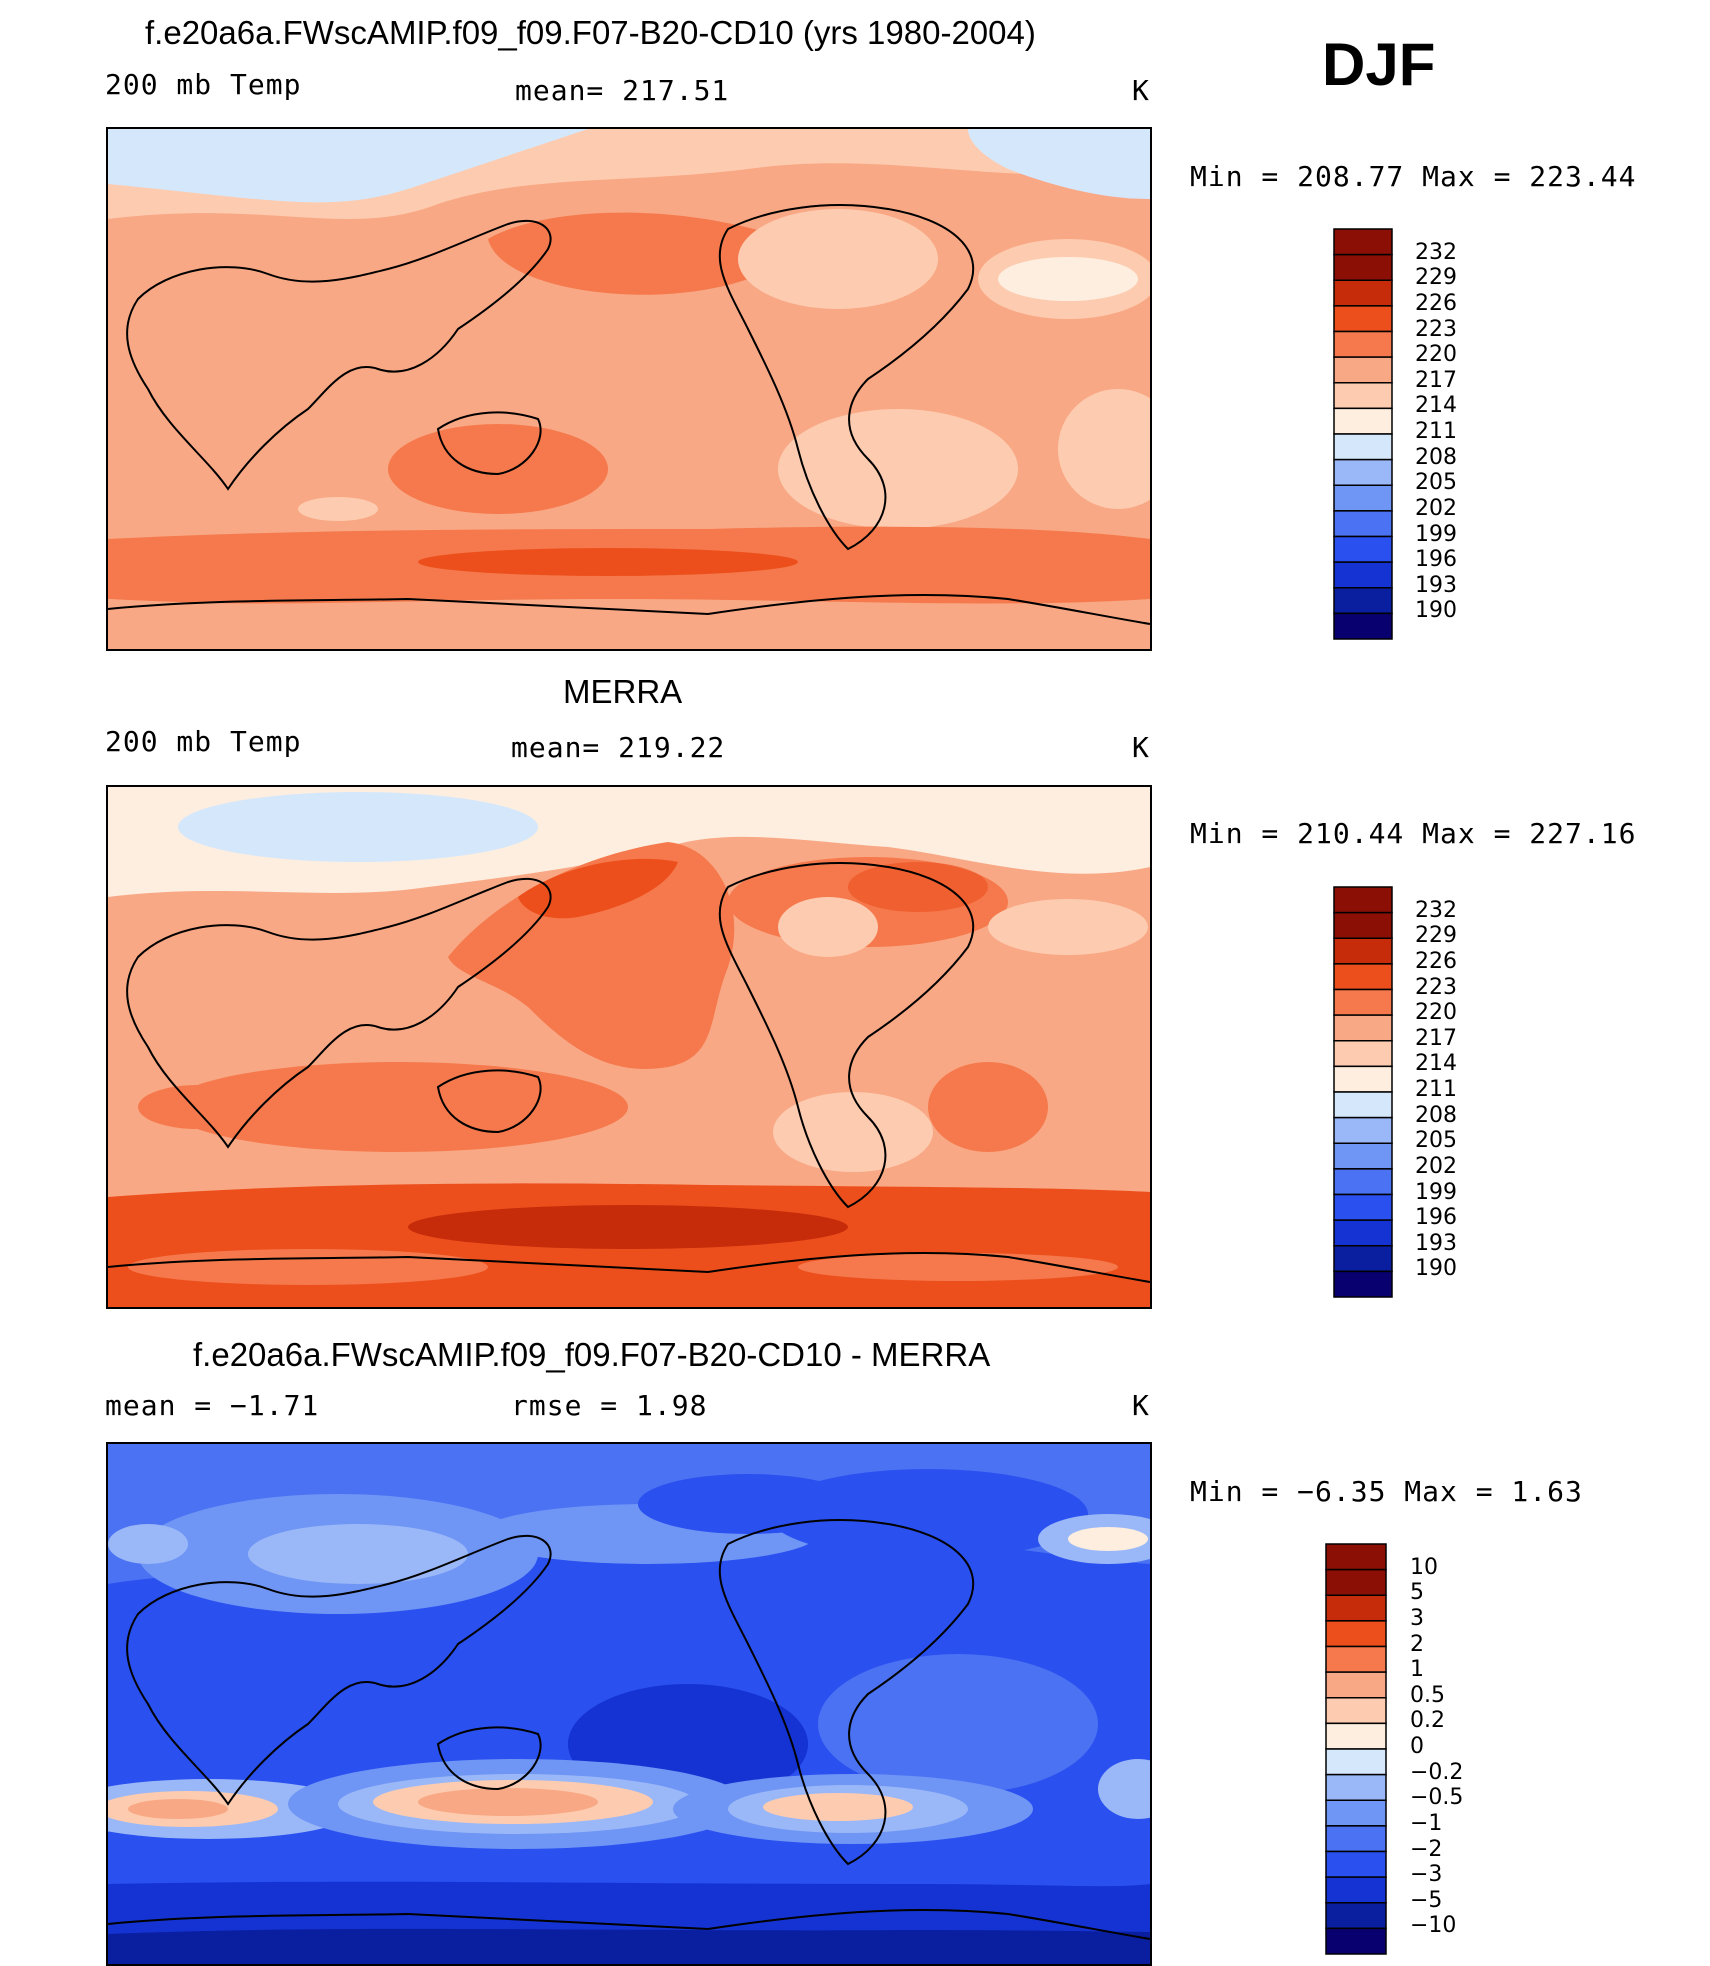 The width and height of the screenshot is (1710, 1966). What do you see at coordinates (1436, 1166) in the screenshot?
I see `colorbar-2-tick-label: 202` at bounding box center [1436, 1166].